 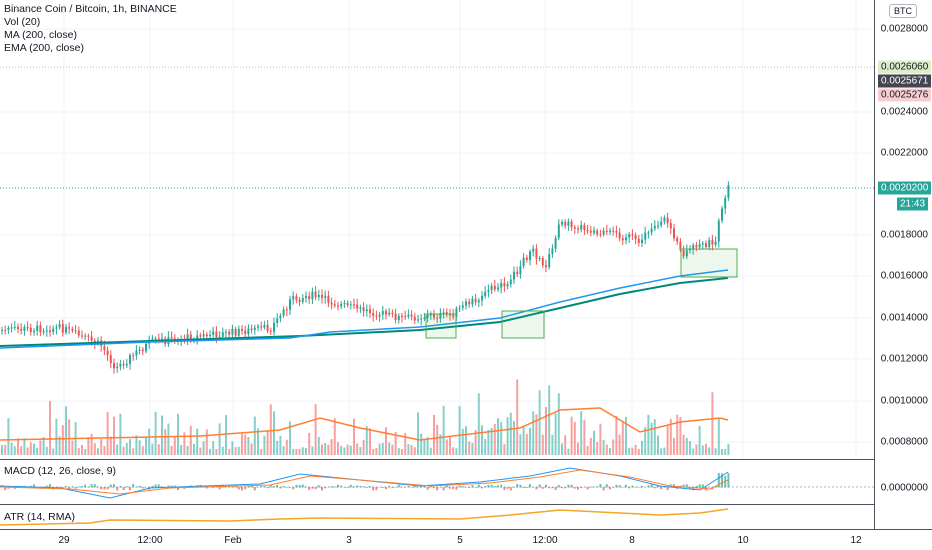 What do you see at coordinates (90, 9) in the screenshot?
I see `legend-symbol: Binance Coin / Bitcoin, 1h, BINANCE` at bounding box center [90, 9].